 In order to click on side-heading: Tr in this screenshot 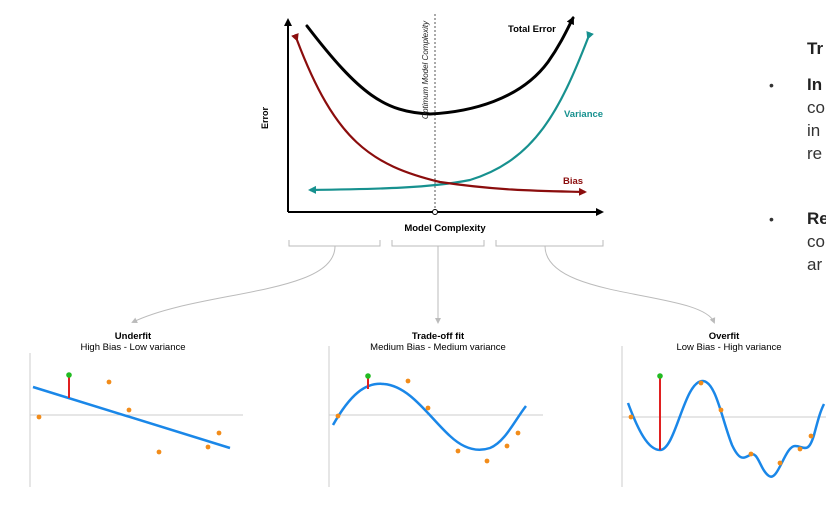, I will do `click(815, 48)`.